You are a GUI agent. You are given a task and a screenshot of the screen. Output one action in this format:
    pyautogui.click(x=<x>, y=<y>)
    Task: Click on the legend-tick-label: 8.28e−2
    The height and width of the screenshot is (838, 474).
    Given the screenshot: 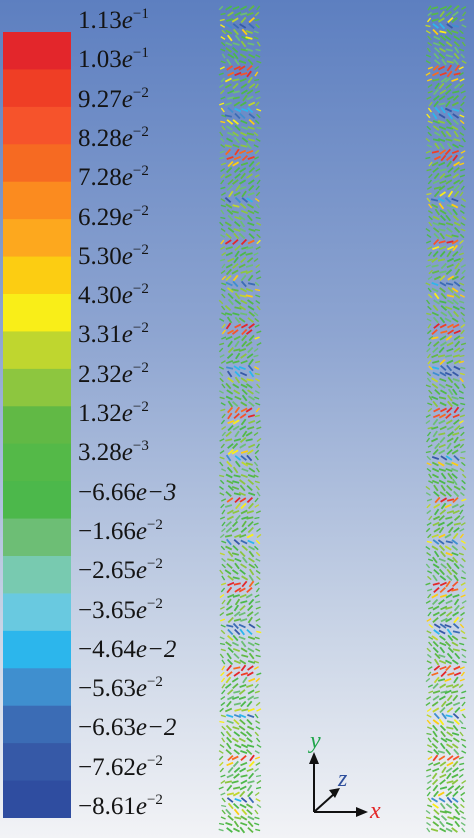 What is the action you would take?
    pyautogui.click(x=113, y=137)
    